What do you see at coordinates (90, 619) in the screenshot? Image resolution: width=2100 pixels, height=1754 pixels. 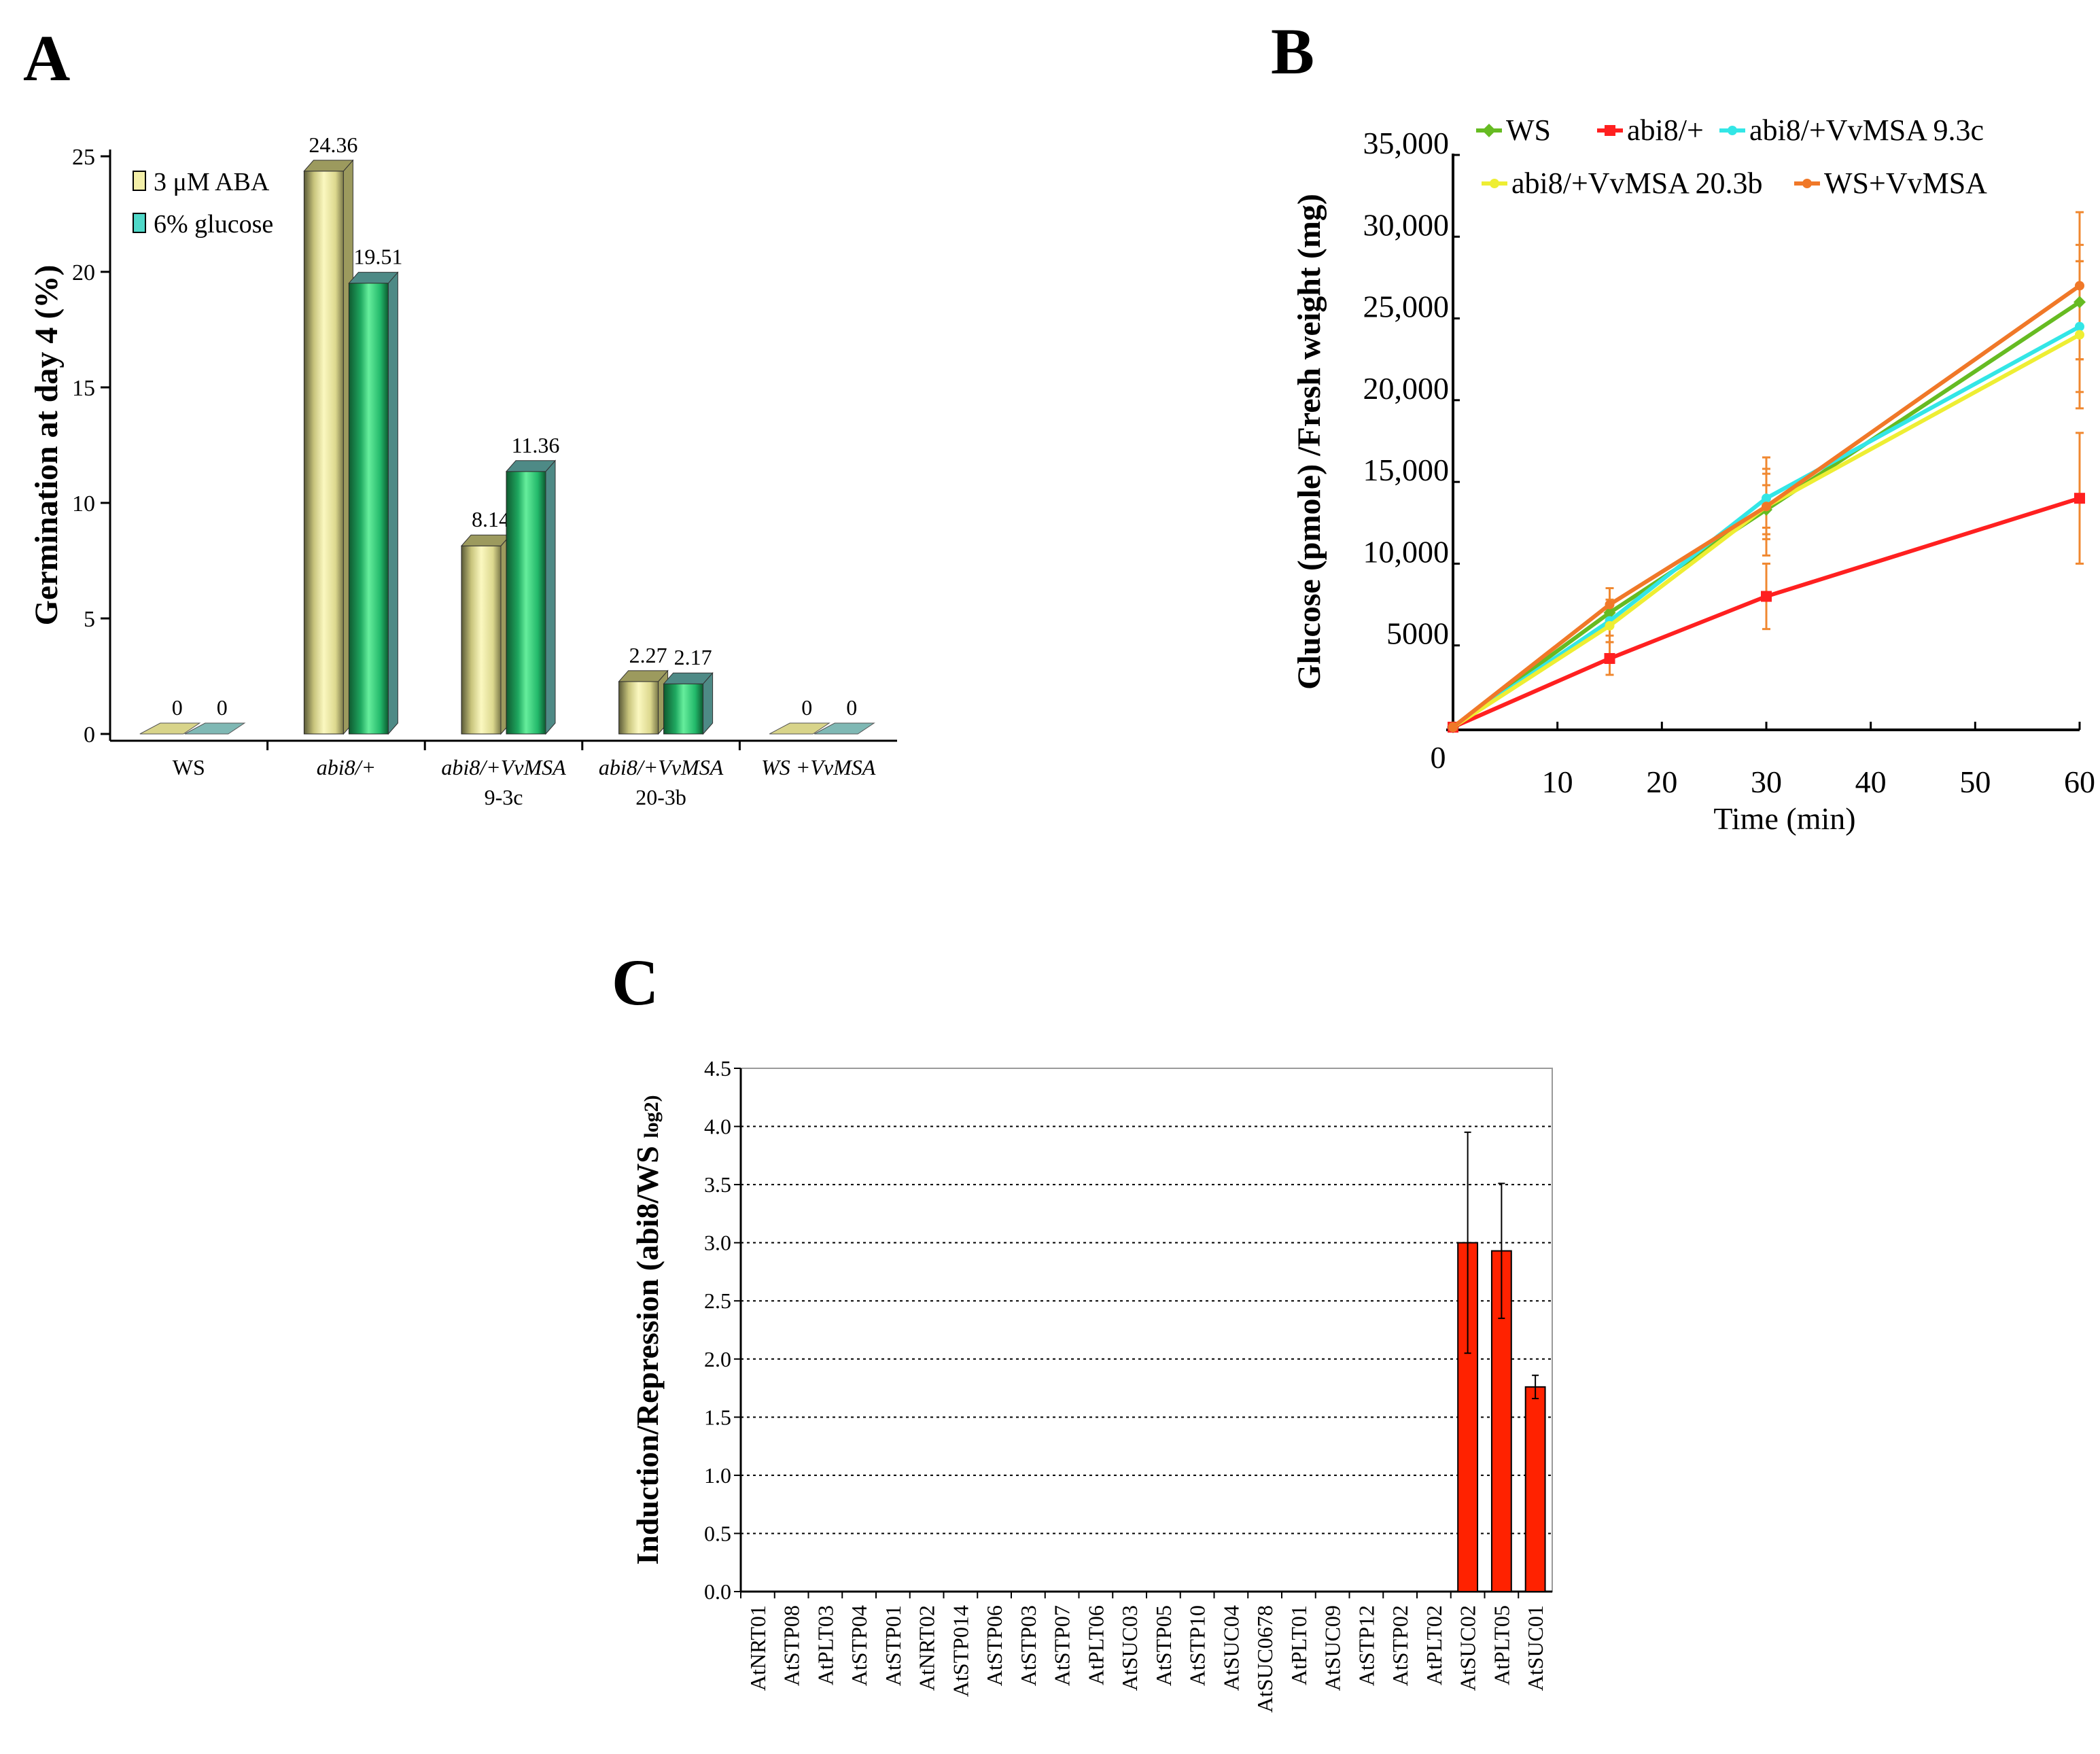 I see `y-tick-label: 5` at bounding box center [90, 619].